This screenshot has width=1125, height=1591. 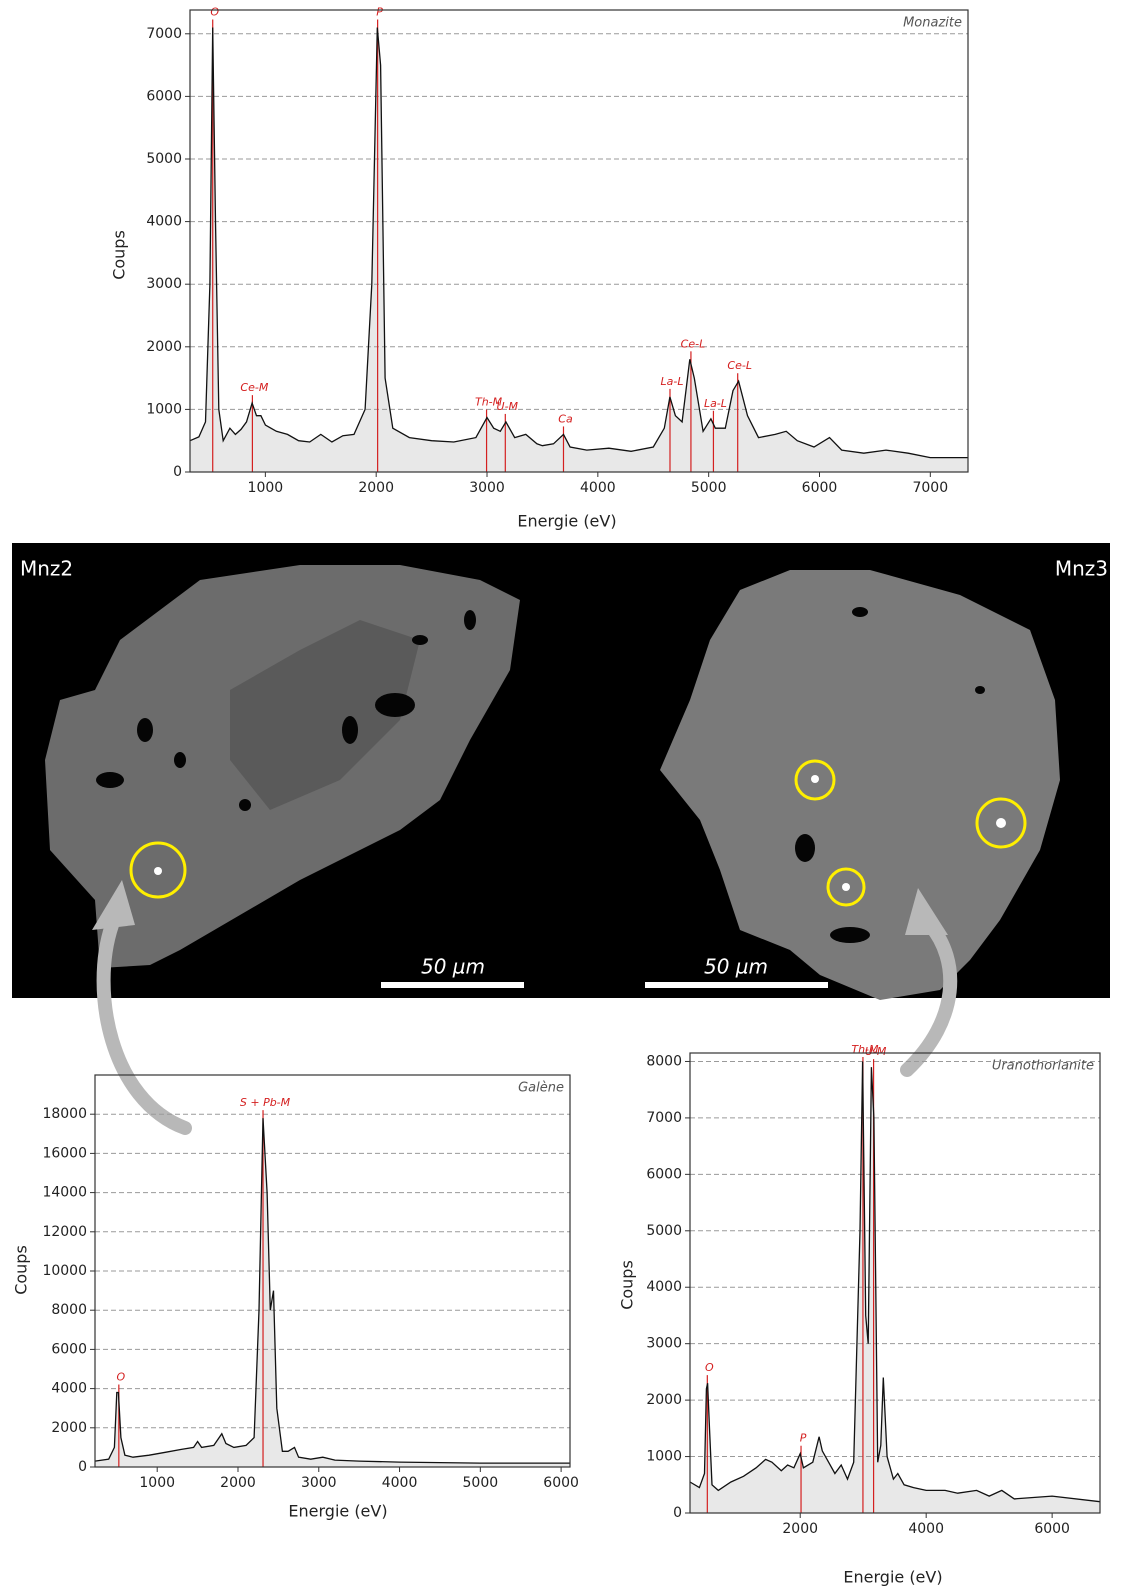 I want to click on image-label: Mnz3, so click(x=1081, y=569).